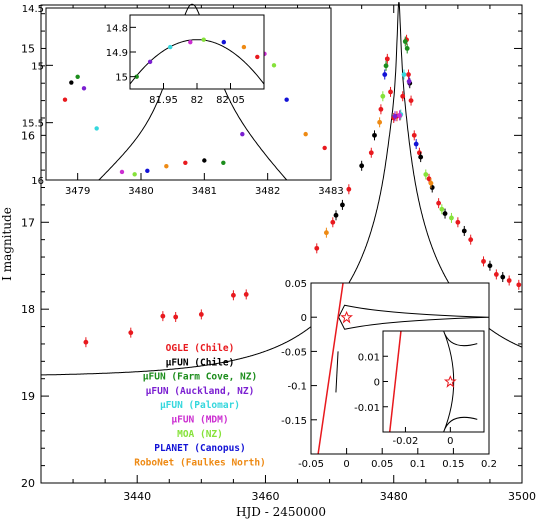 This screenshot has height=522, width=536. I want to click on inset-caustic-x-label: 0.05, so click(382, 464).